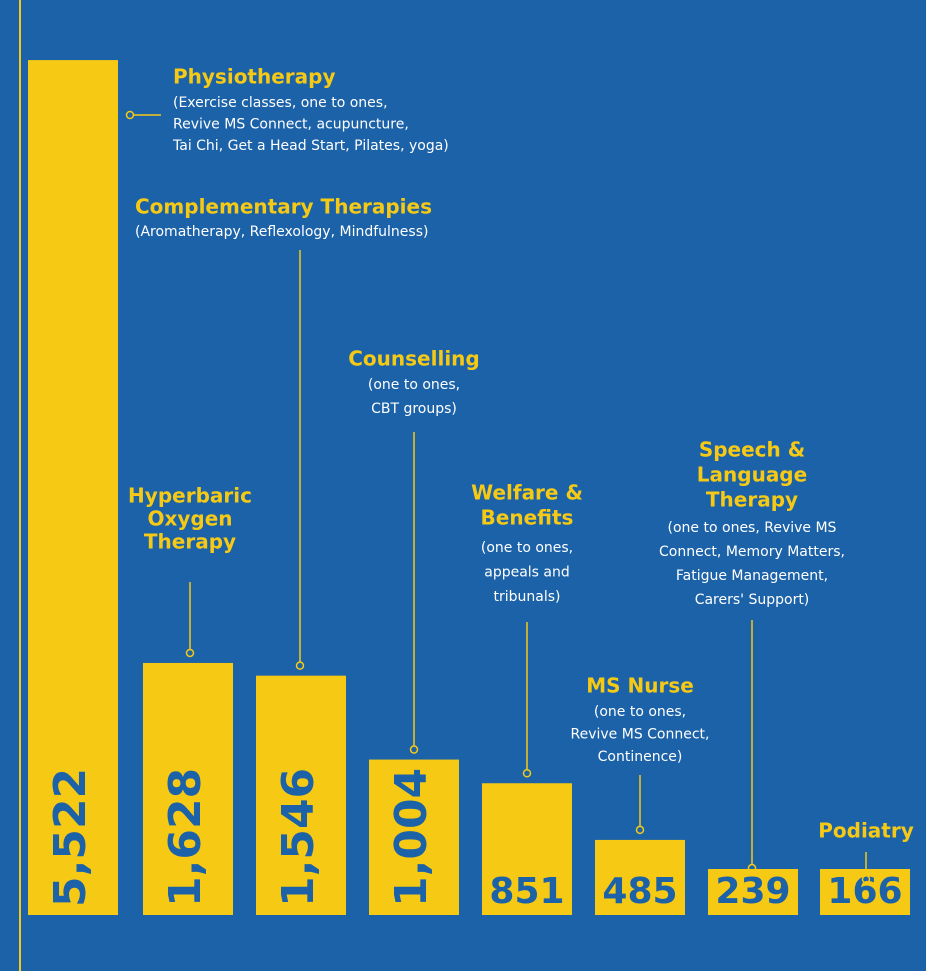 Image resolution: width=926 pixels, height=971 pixels. Describe the element at coordinates (280, 103) in the screenshot. I see `category-description: (Exercise classes, one to ones,` at that location.